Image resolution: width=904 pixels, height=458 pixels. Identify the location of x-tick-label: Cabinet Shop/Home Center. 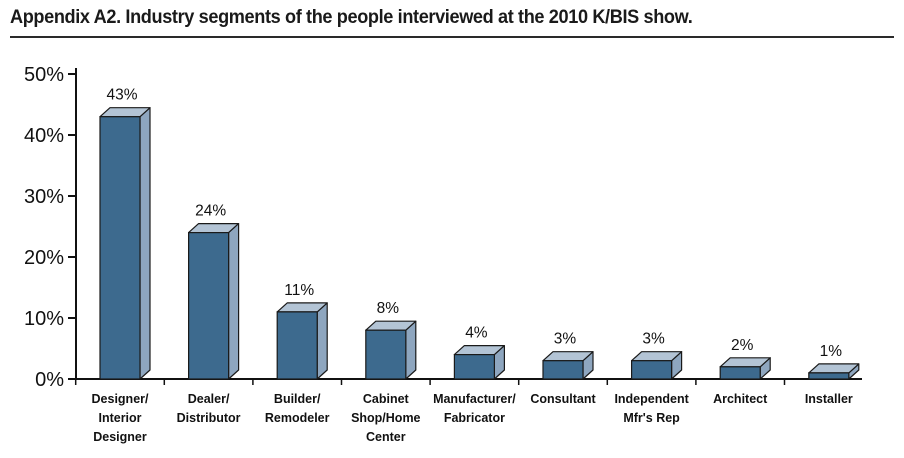
(385, 418).